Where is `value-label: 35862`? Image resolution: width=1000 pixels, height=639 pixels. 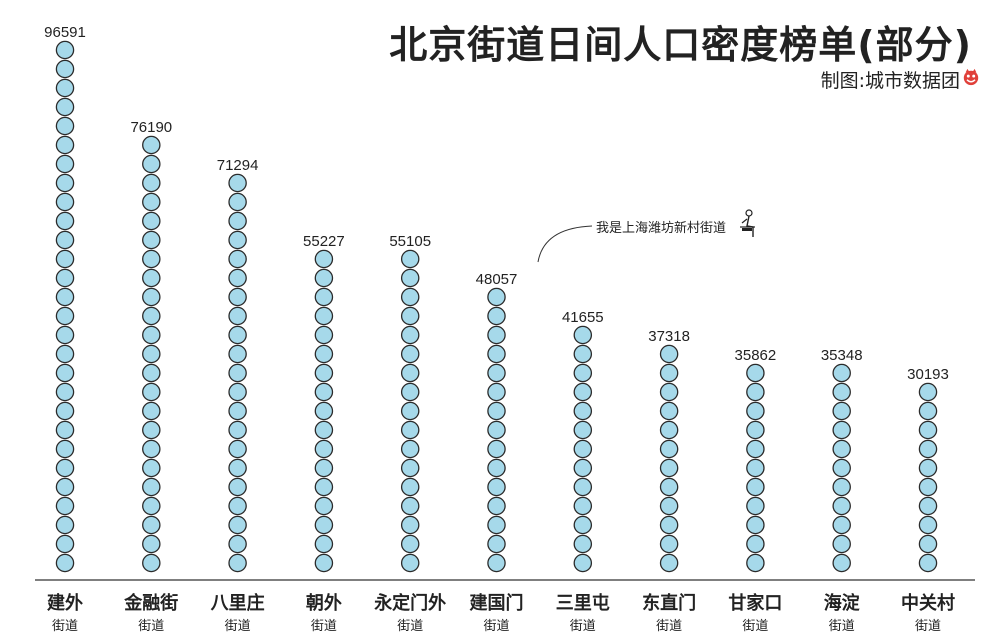 value-label: 35862 is located at coordinates (756, 355).